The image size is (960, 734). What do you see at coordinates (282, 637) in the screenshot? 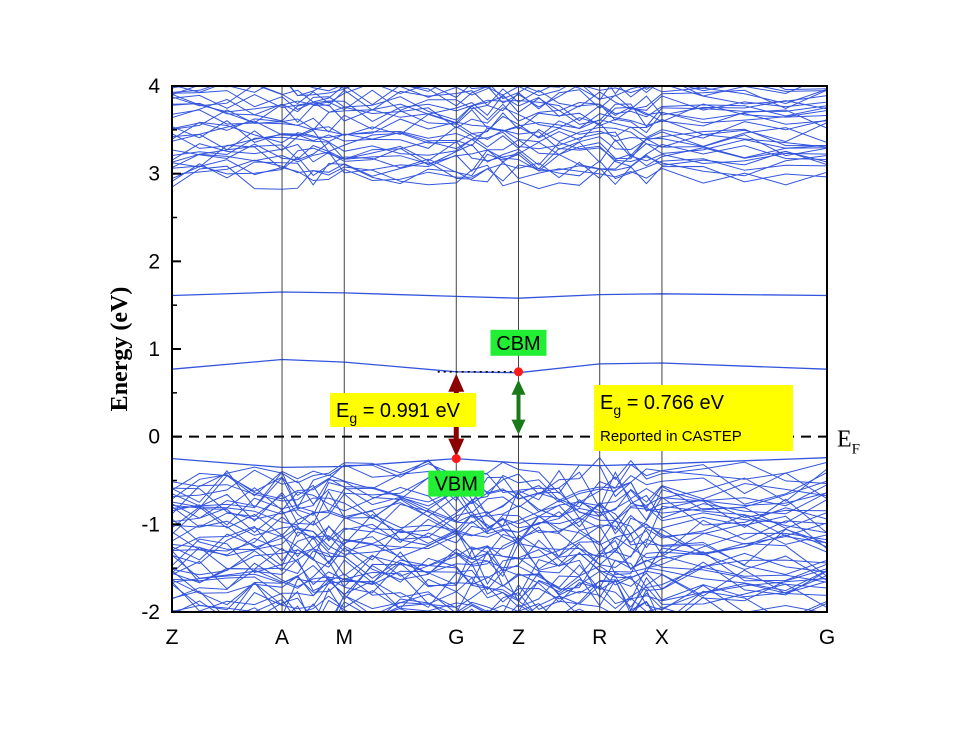
I see `k-point-label-a: A` at bounding box center [282, 637].